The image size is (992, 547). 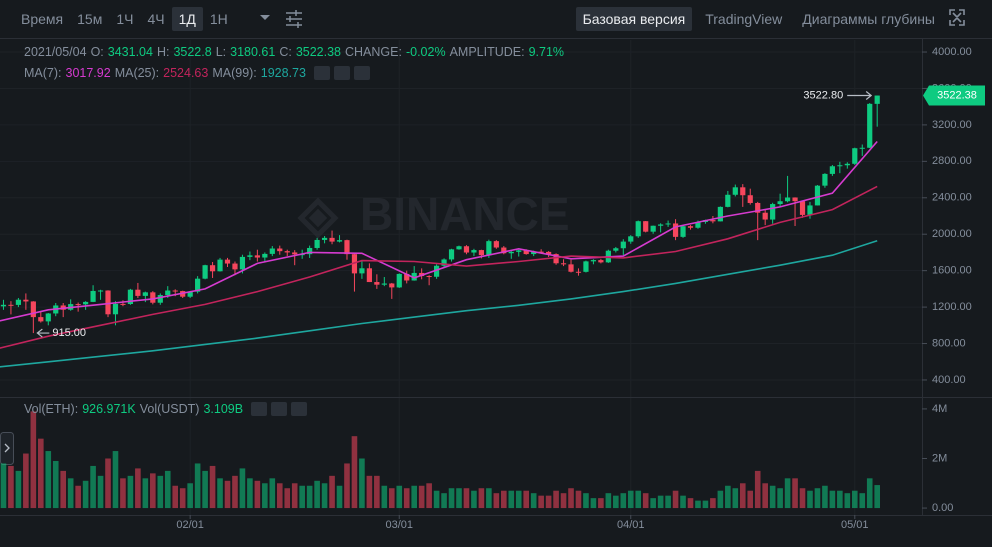 I want to click on legend-value: 3522.8, so click(x=192, y=52).